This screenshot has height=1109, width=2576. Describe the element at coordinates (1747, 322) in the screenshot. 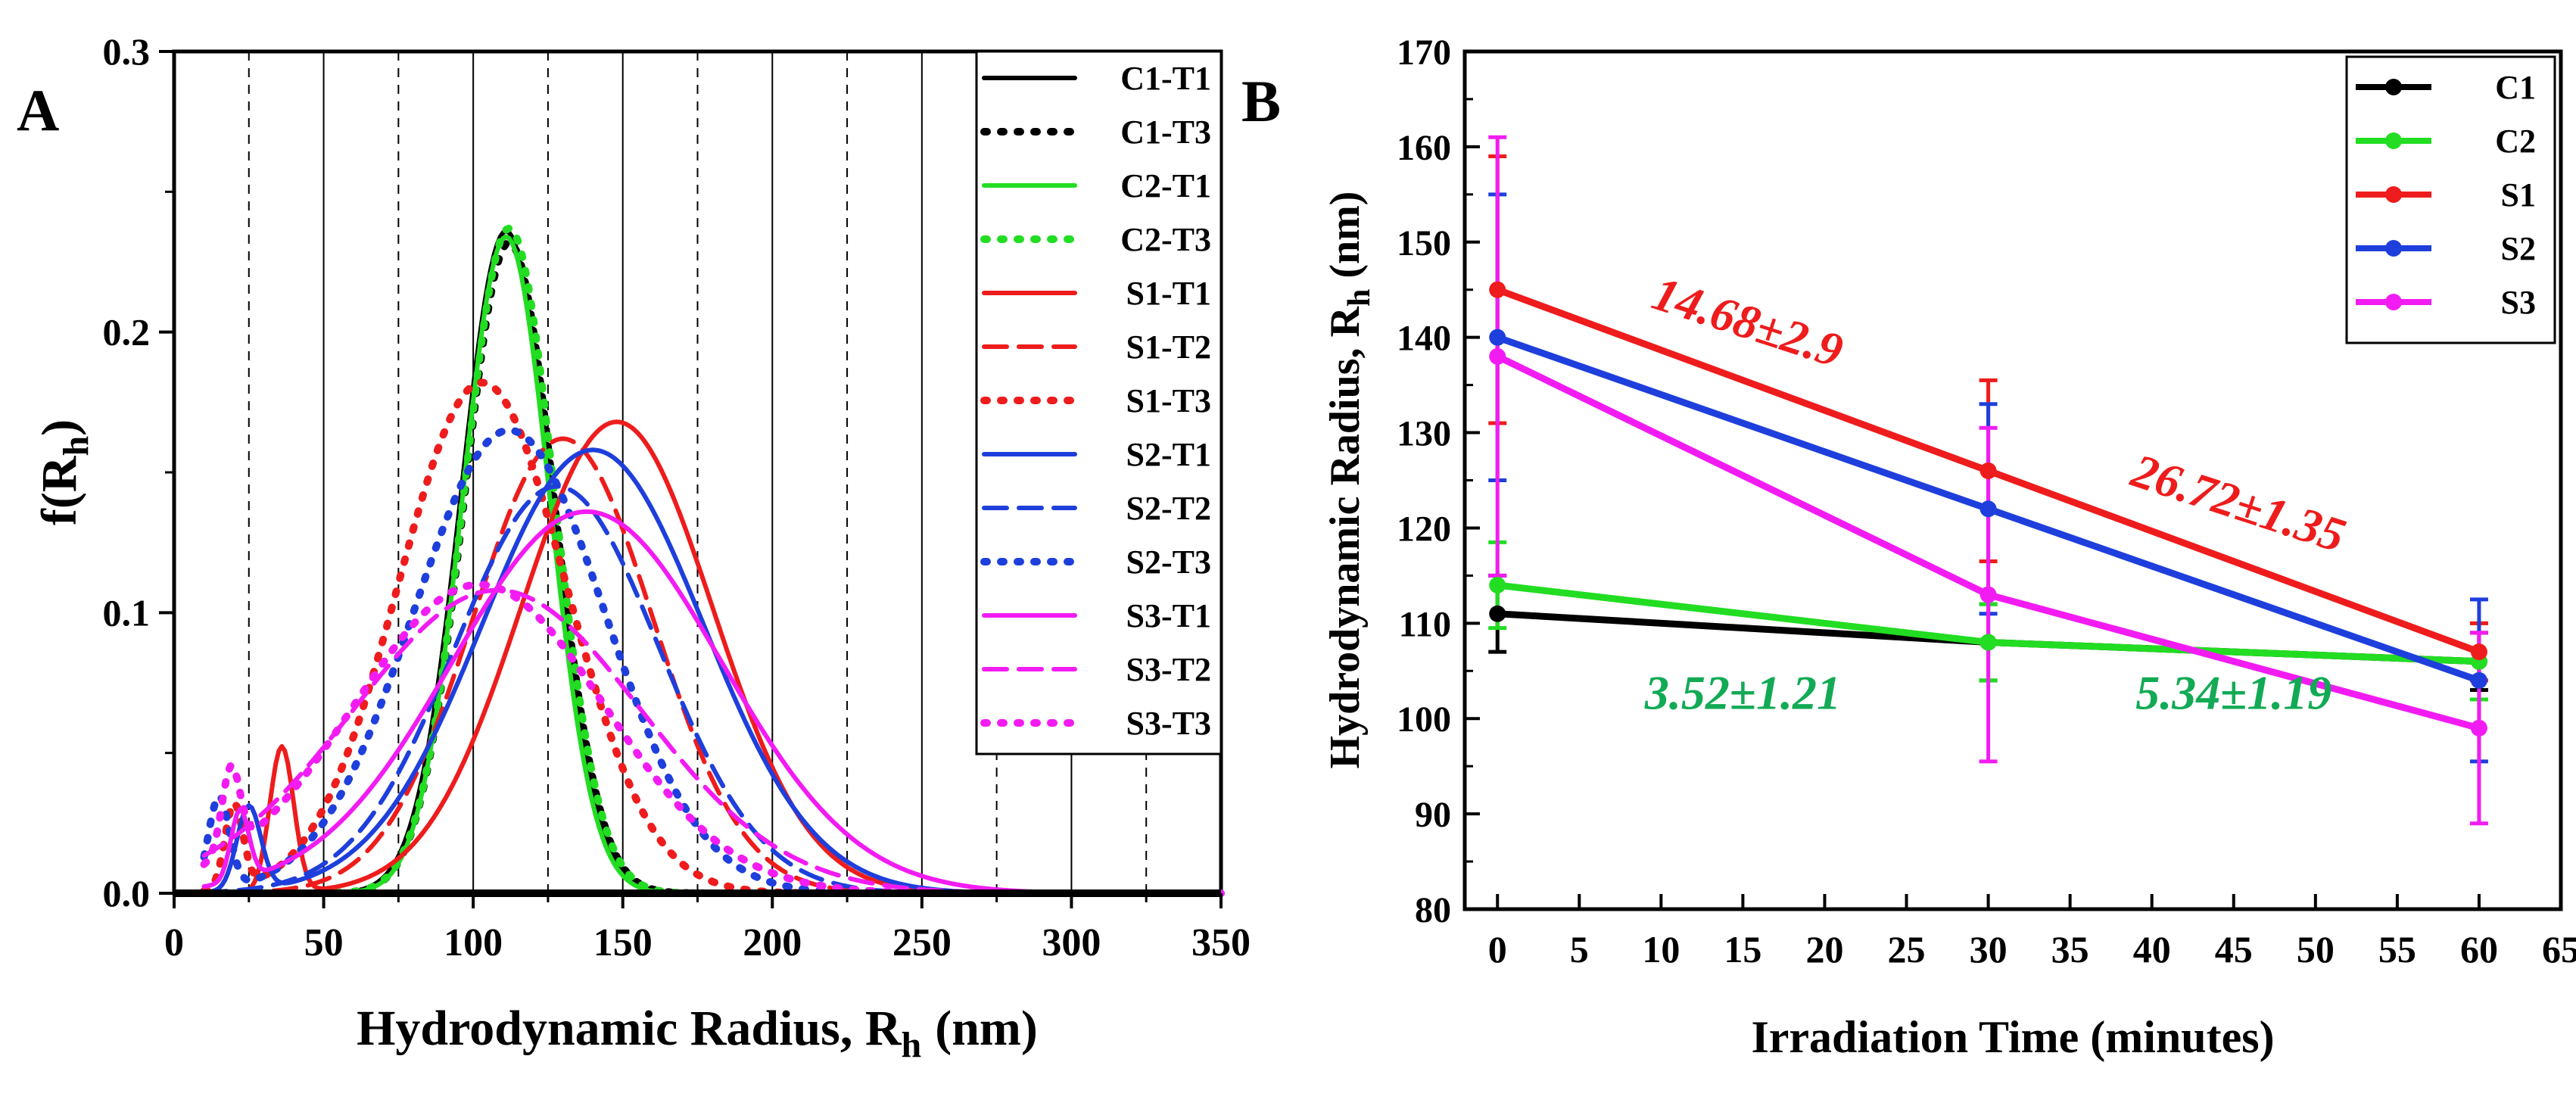

I see `annotation-0: 14.68±2.9` at that location.